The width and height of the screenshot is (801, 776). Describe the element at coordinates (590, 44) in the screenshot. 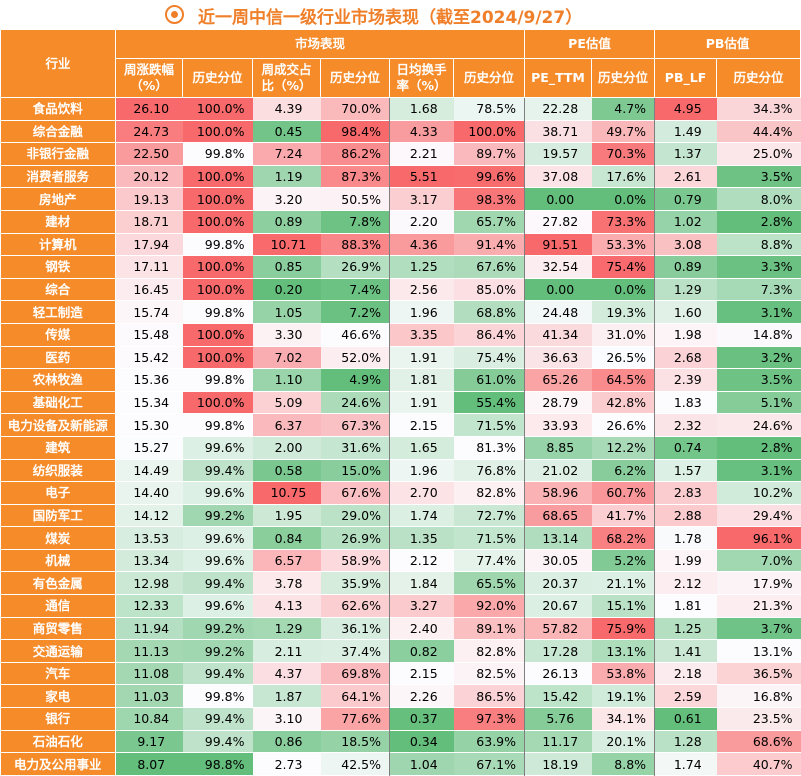

I see `header-pe-group: PE估值` at that location.